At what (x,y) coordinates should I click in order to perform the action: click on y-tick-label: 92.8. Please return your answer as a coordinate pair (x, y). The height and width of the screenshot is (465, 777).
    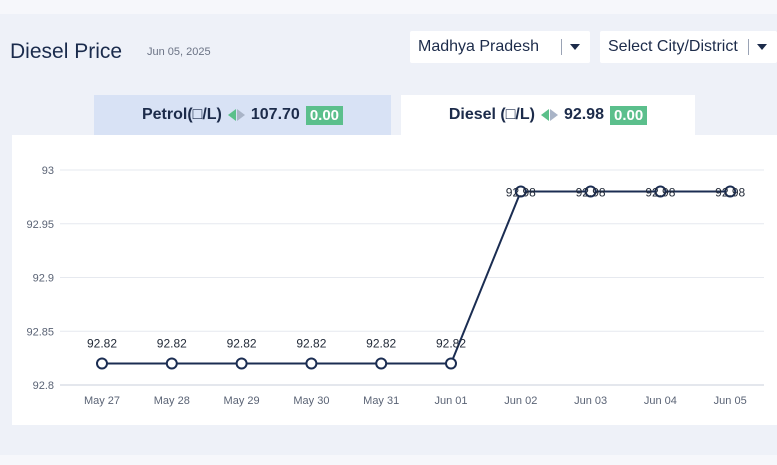
    Looking at the image, I should click on (43, 386).